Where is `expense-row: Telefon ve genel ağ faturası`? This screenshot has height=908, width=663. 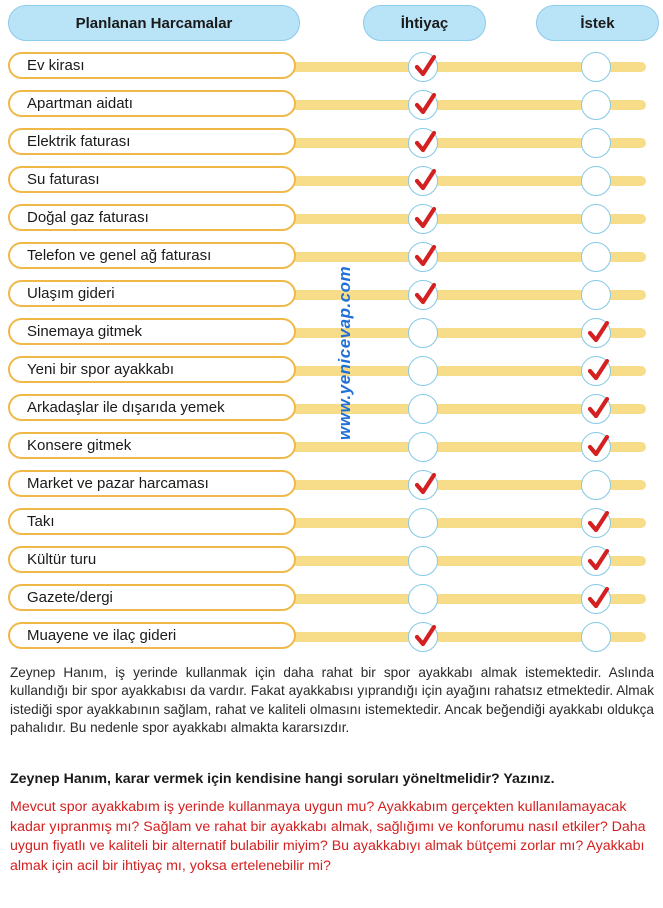 expense-row: Telefon ve genel ağ faturası is located at coordinates (331, 258).